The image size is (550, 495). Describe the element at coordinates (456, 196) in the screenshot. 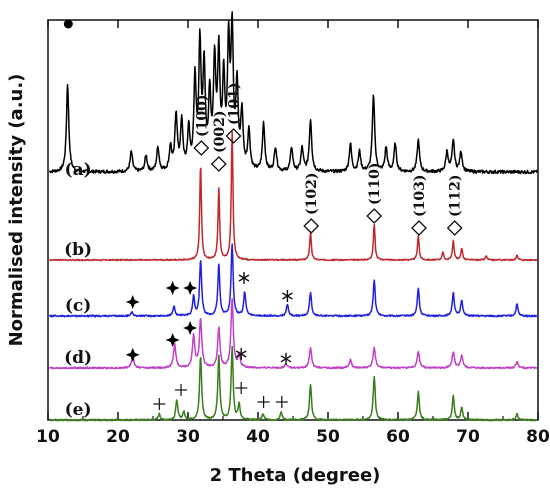

I see `hkl-label: (112)` at that location.